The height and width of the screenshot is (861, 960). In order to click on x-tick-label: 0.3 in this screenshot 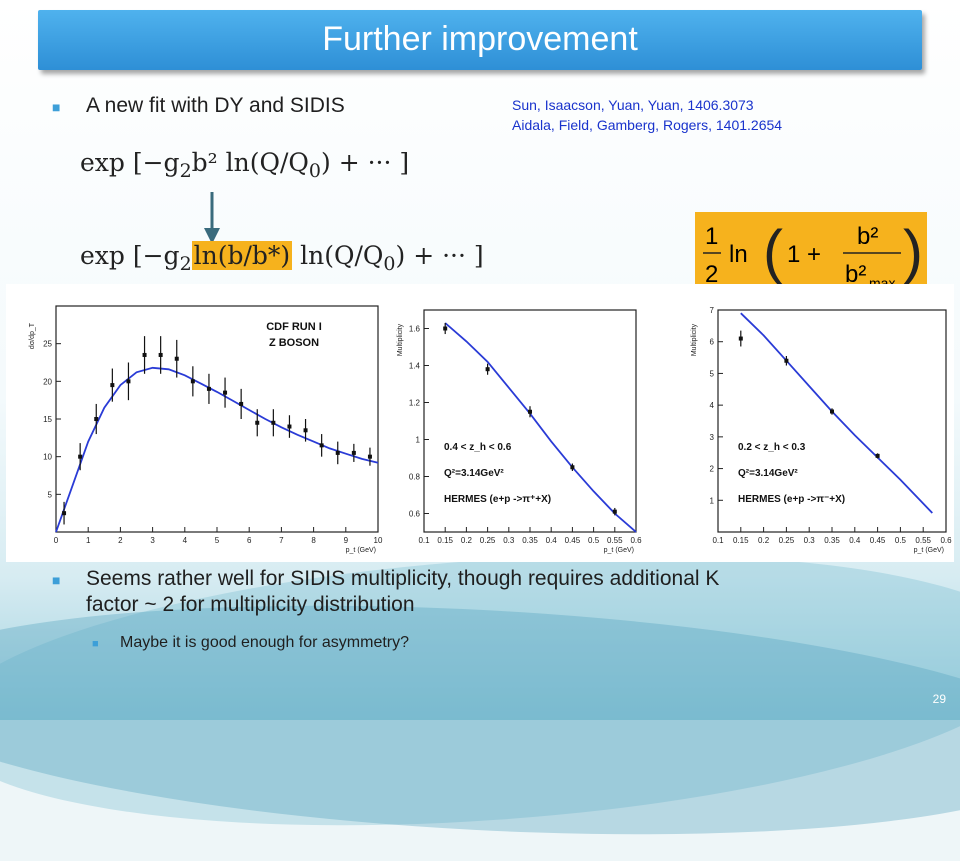, I will do `click(509, 540)`.